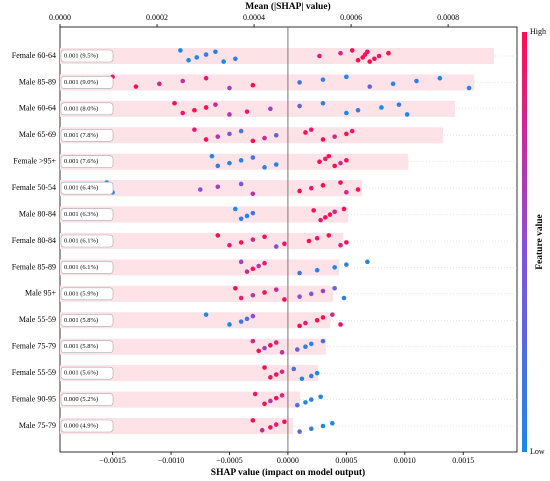 The width and height of the screenshot is (550, 481). What do you see at coordinates (448, 17) in the screenshot?
I see `top-tick-label: 0.0008` at bounding box center [448, 17].